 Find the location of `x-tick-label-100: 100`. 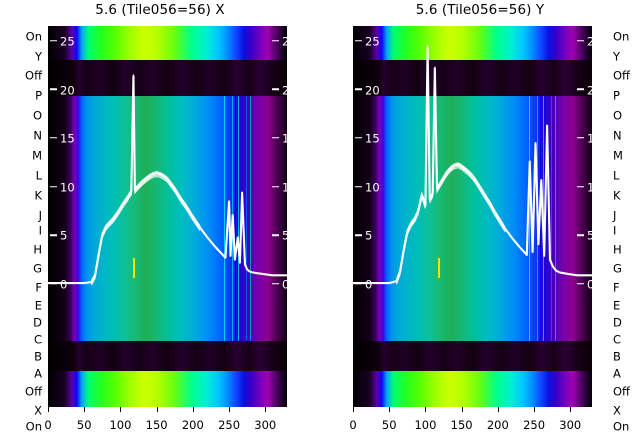

x-tick-label-100: 100 is located at coordinates (425, 425).